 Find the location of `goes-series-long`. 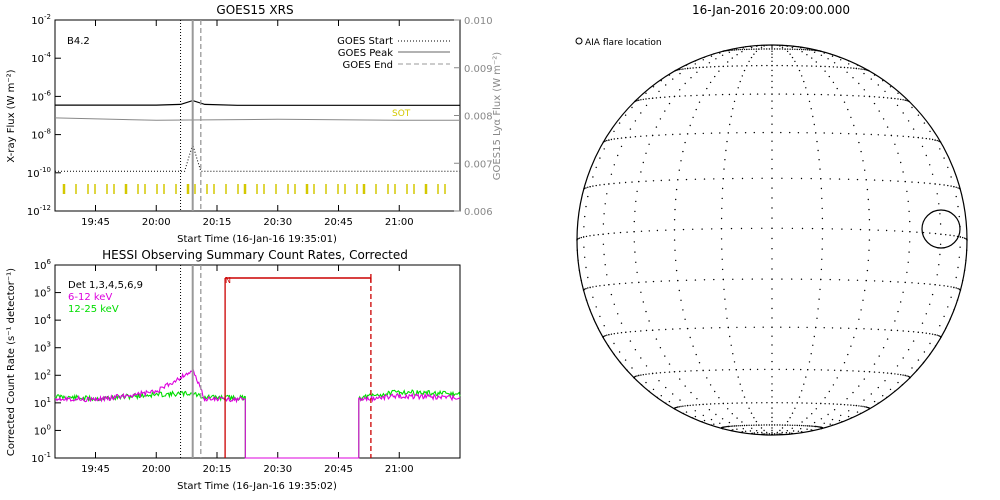

goes-series-long is located at coordinates (257, 102).